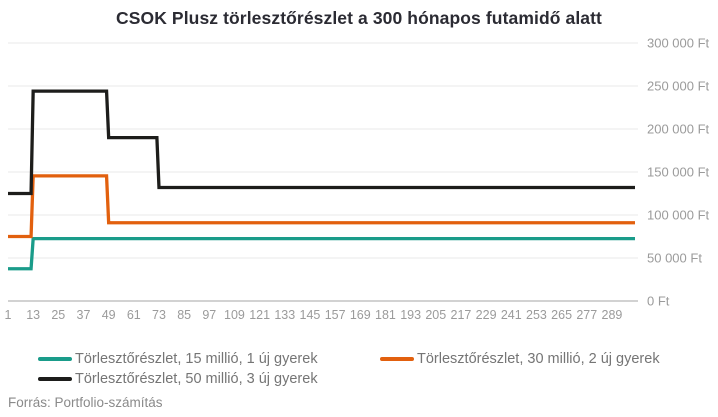  What do you see at coordinates (55, 359) in the screenshot?
I see `legend-line-marker-teal` at bounding box center [55, 359].